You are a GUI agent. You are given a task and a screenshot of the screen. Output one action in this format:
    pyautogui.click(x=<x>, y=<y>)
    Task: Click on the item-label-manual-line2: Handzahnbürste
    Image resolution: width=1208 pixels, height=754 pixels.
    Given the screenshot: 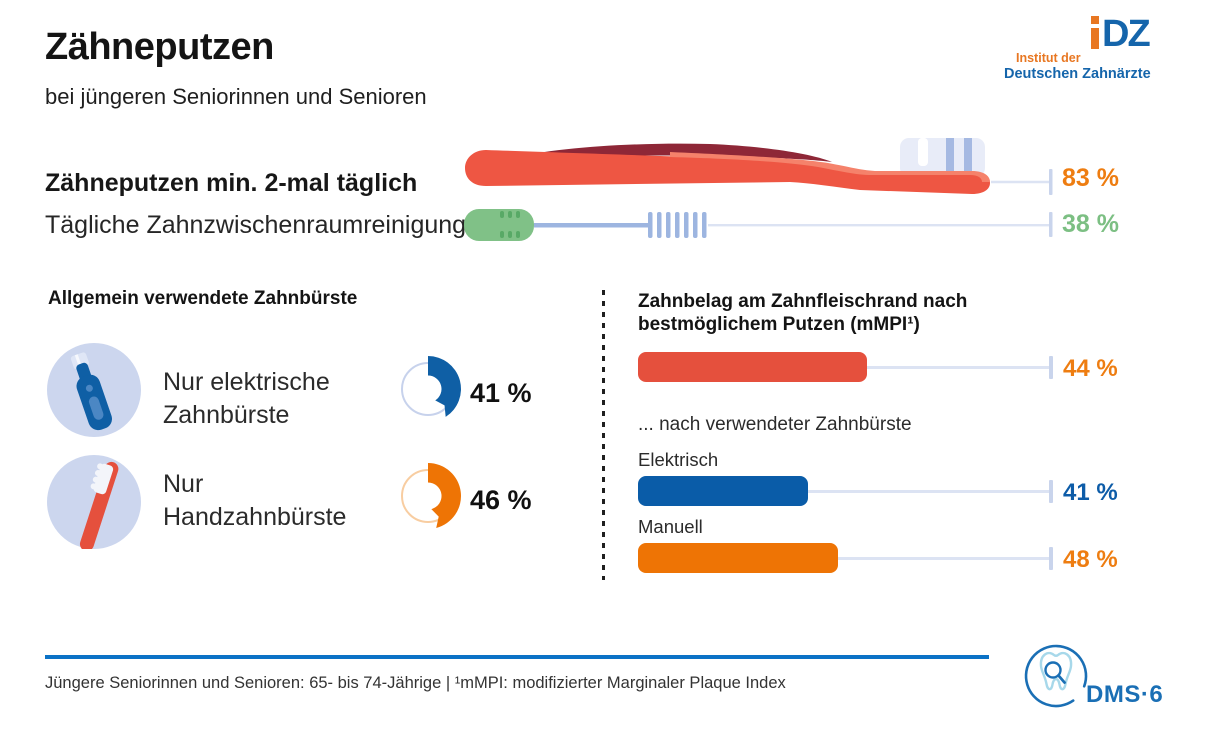 What is the action you would take?
    pyautogui.click(x=255, y=517)
    